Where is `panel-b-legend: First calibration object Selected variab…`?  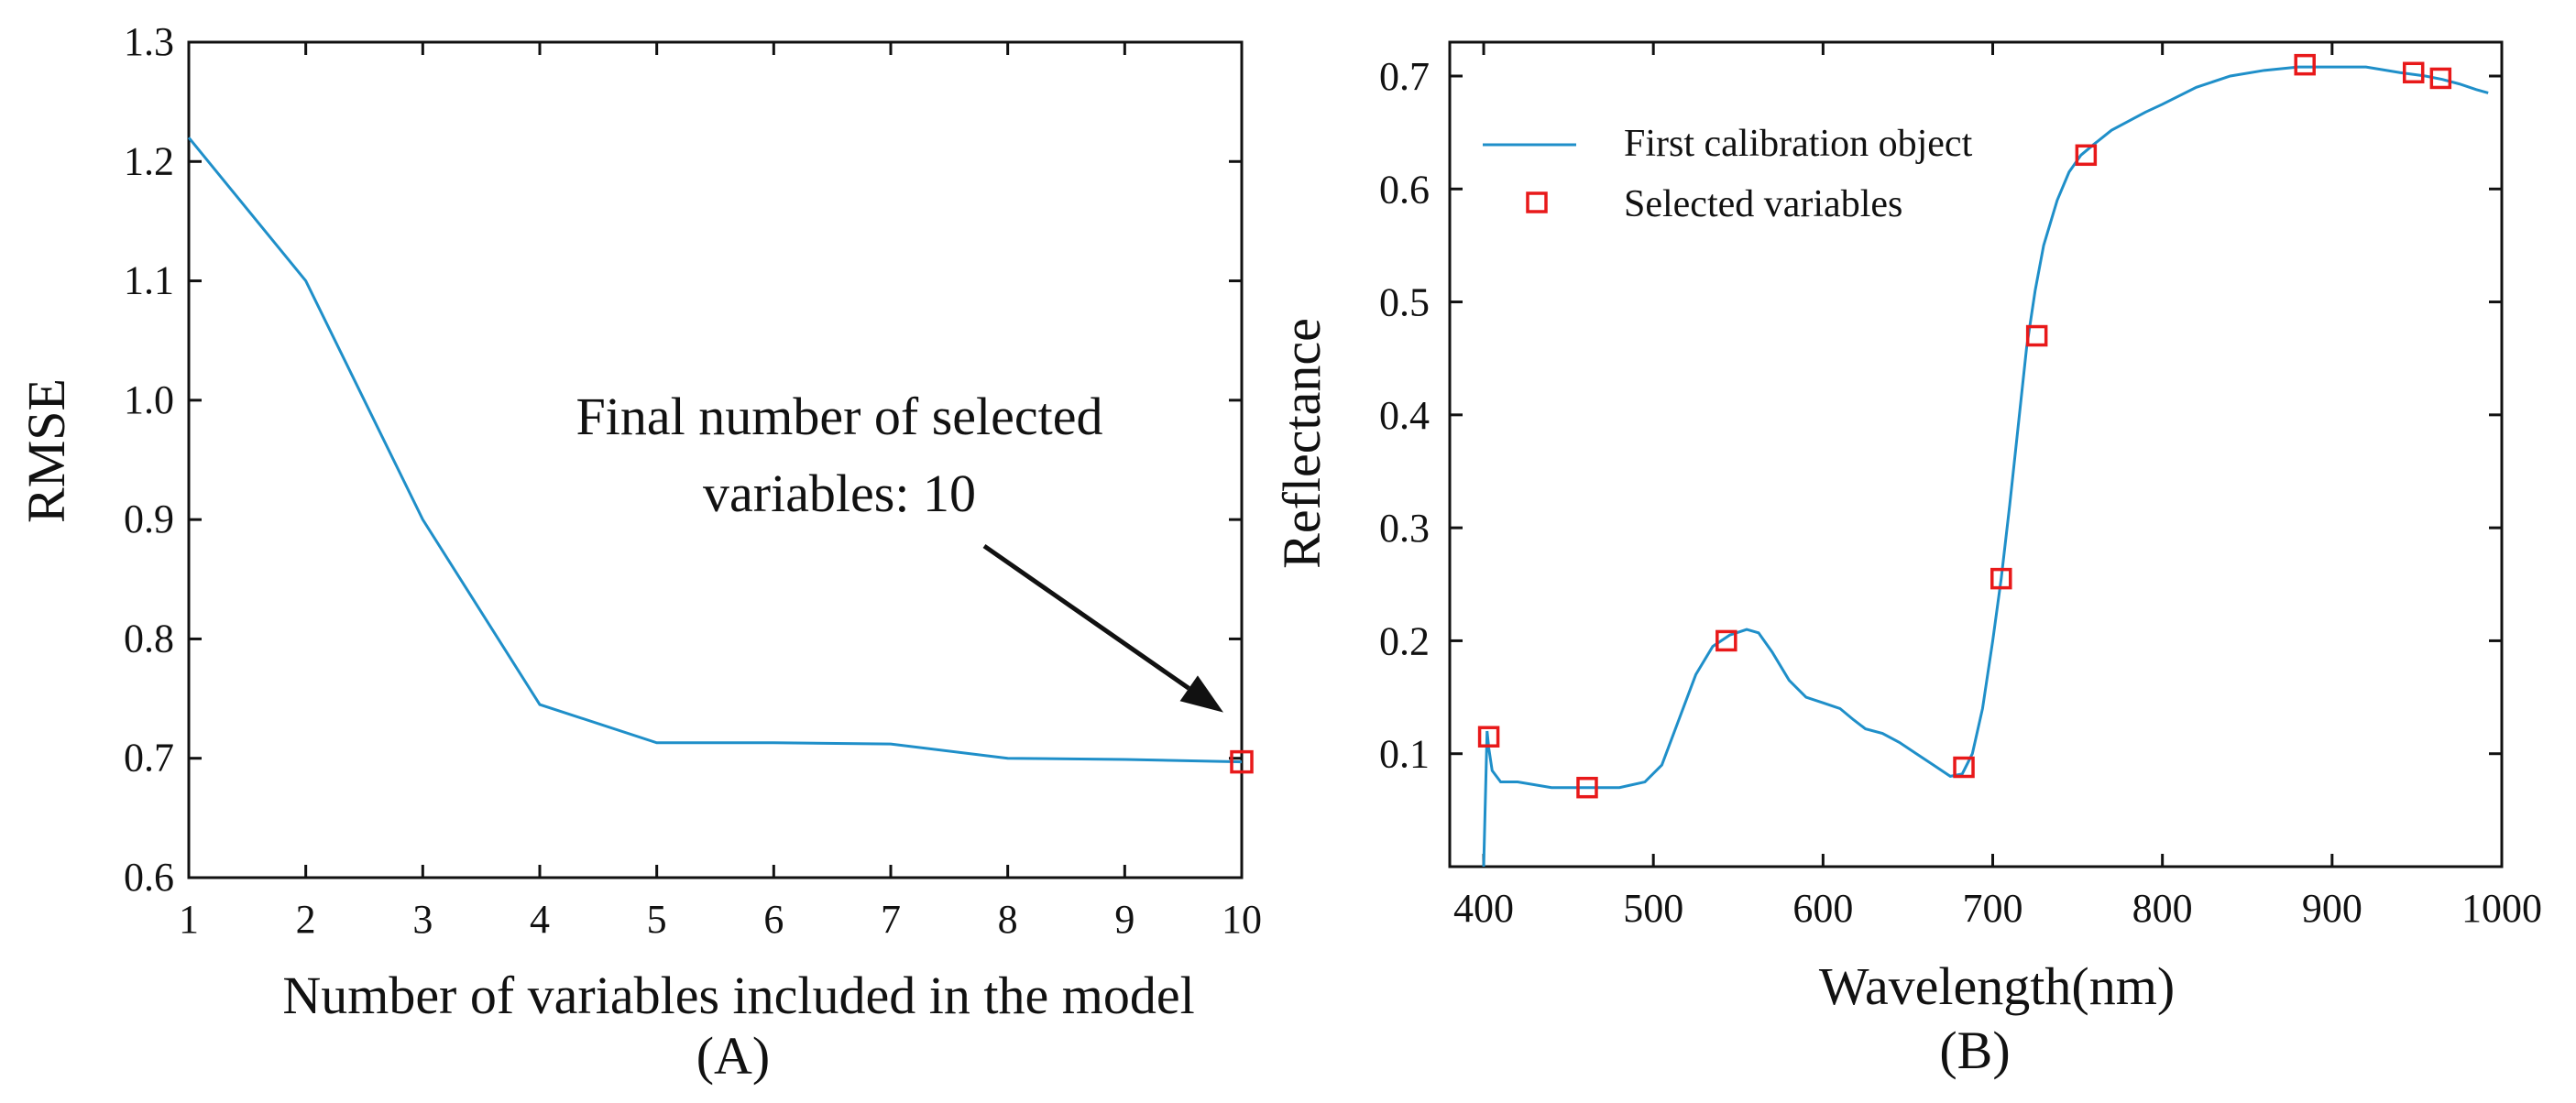
panel-b-legend: First calibration object Selected variab… is located at coordinates (1728, 174).